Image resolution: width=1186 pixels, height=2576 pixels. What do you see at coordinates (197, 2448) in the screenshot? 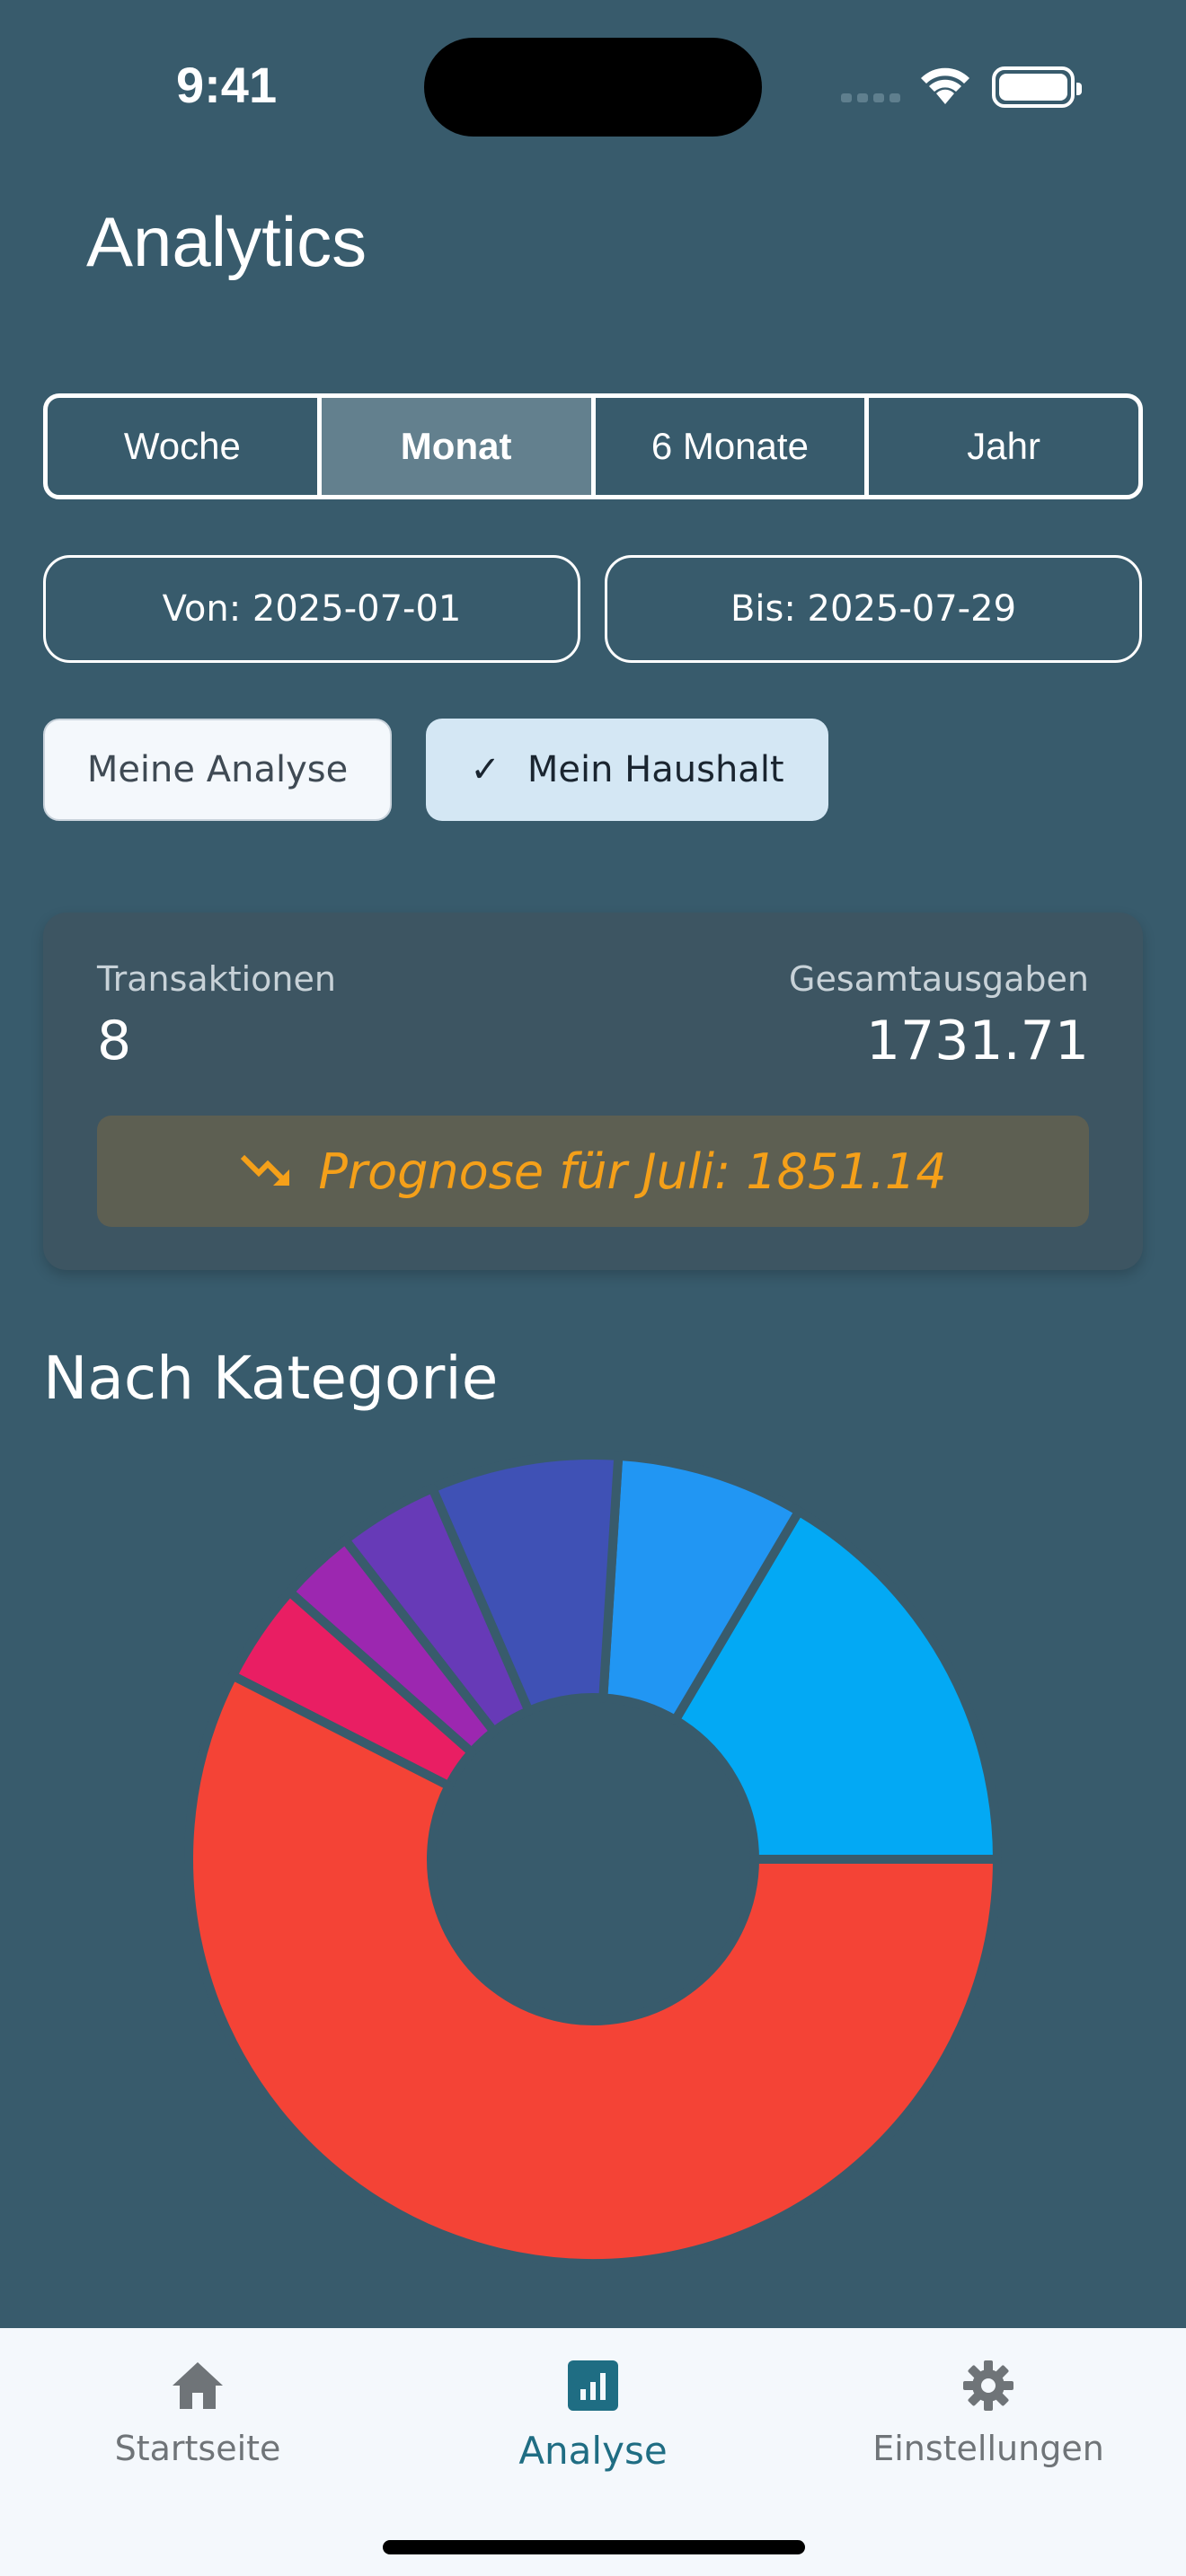
I see `nav-home-label: Startseite` at bounding box center [197, 2448].